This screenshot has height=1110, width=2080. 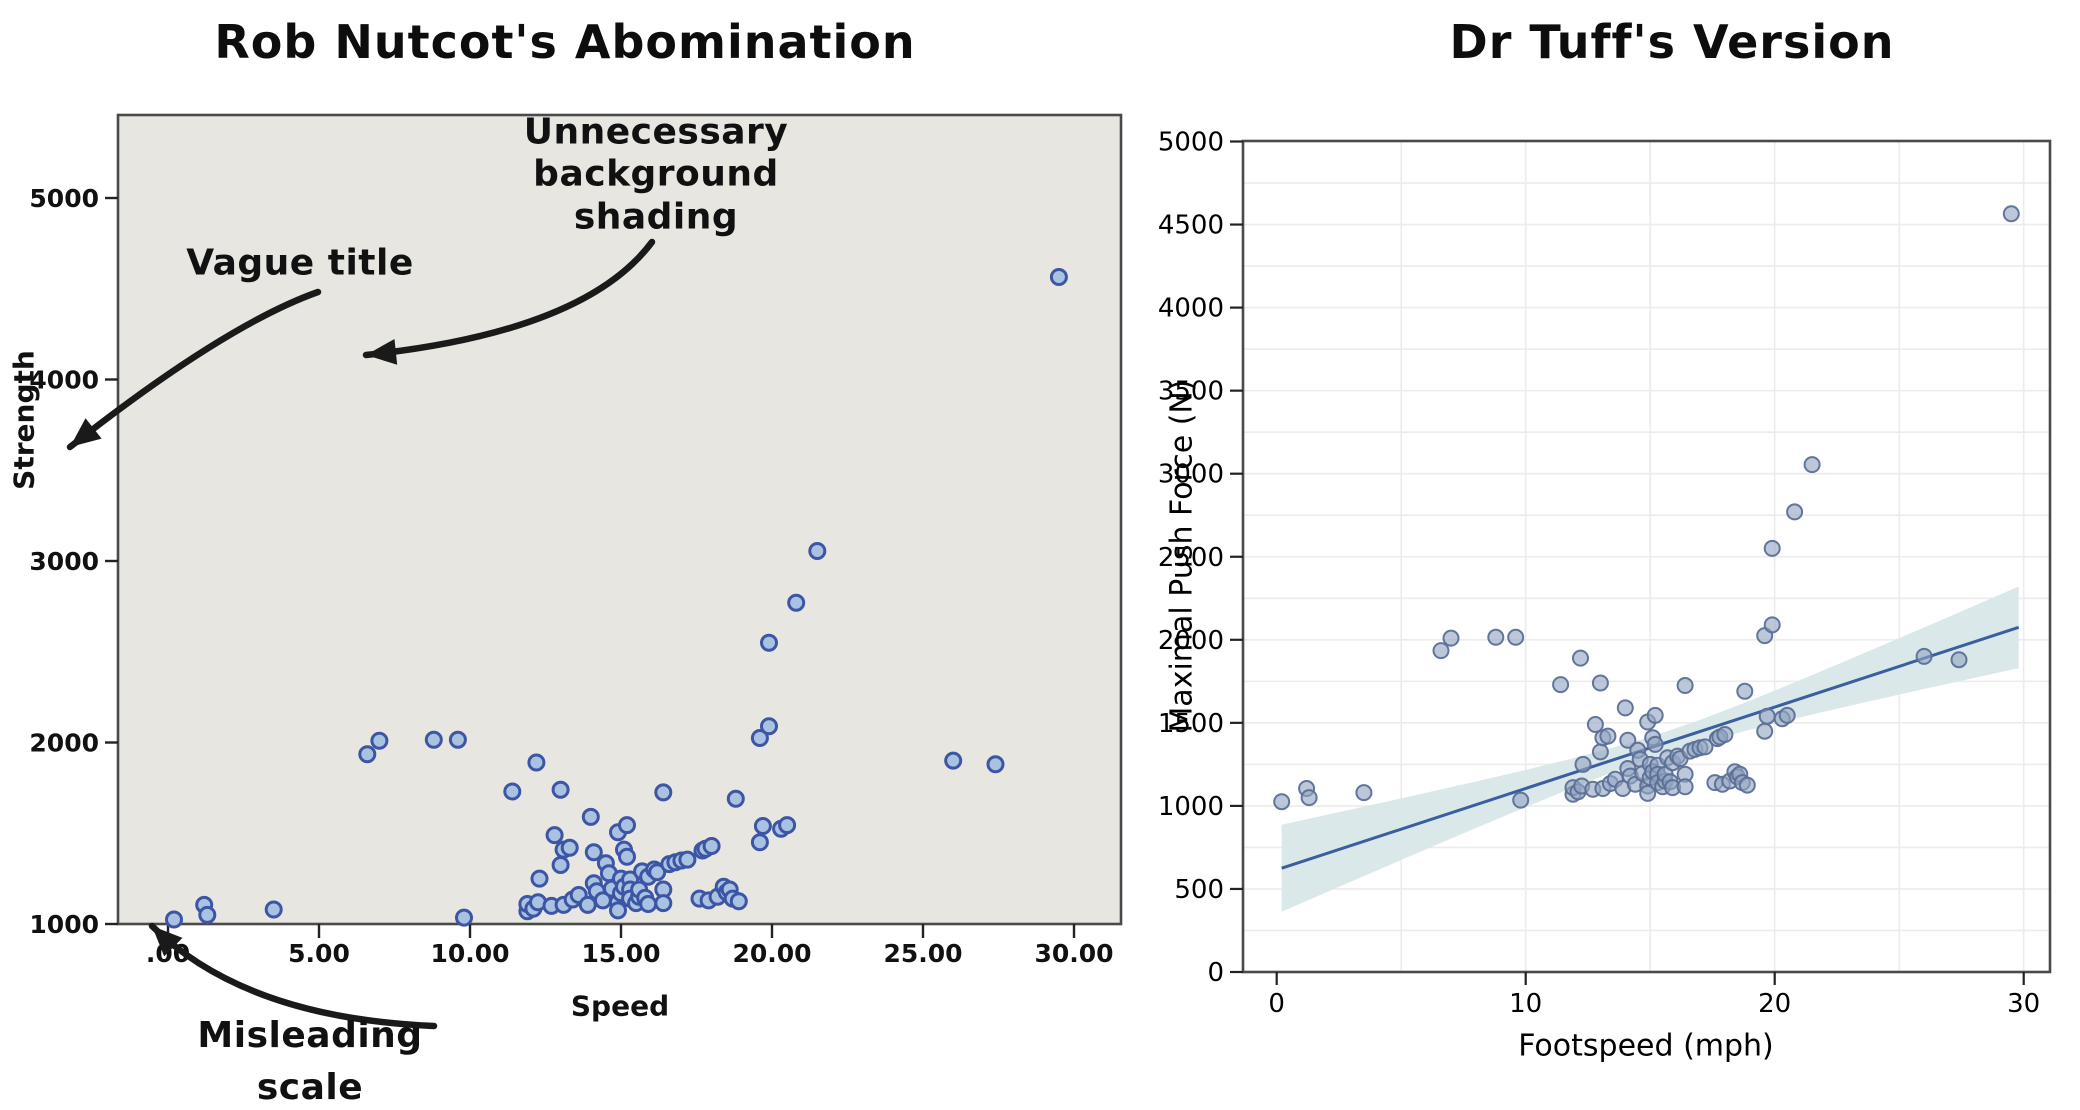 What do you see at coordinates (1191, 558) in the screenshot?
I see `tick-label: 2500` at bounding box center [1191, 558].